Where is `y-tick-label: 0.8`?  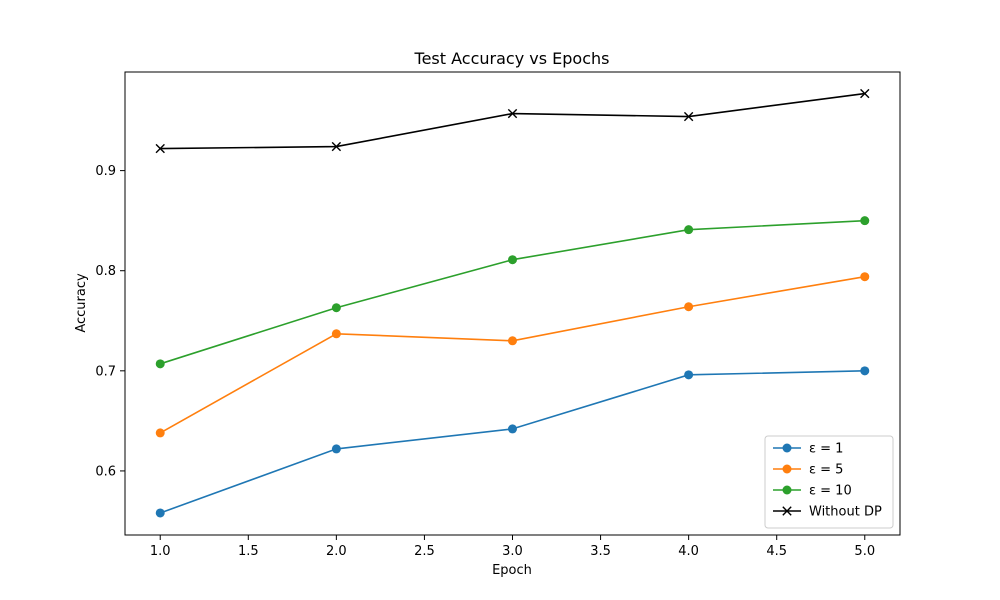 y-tick-label: 0.8 is located at coordinates (105, 271).